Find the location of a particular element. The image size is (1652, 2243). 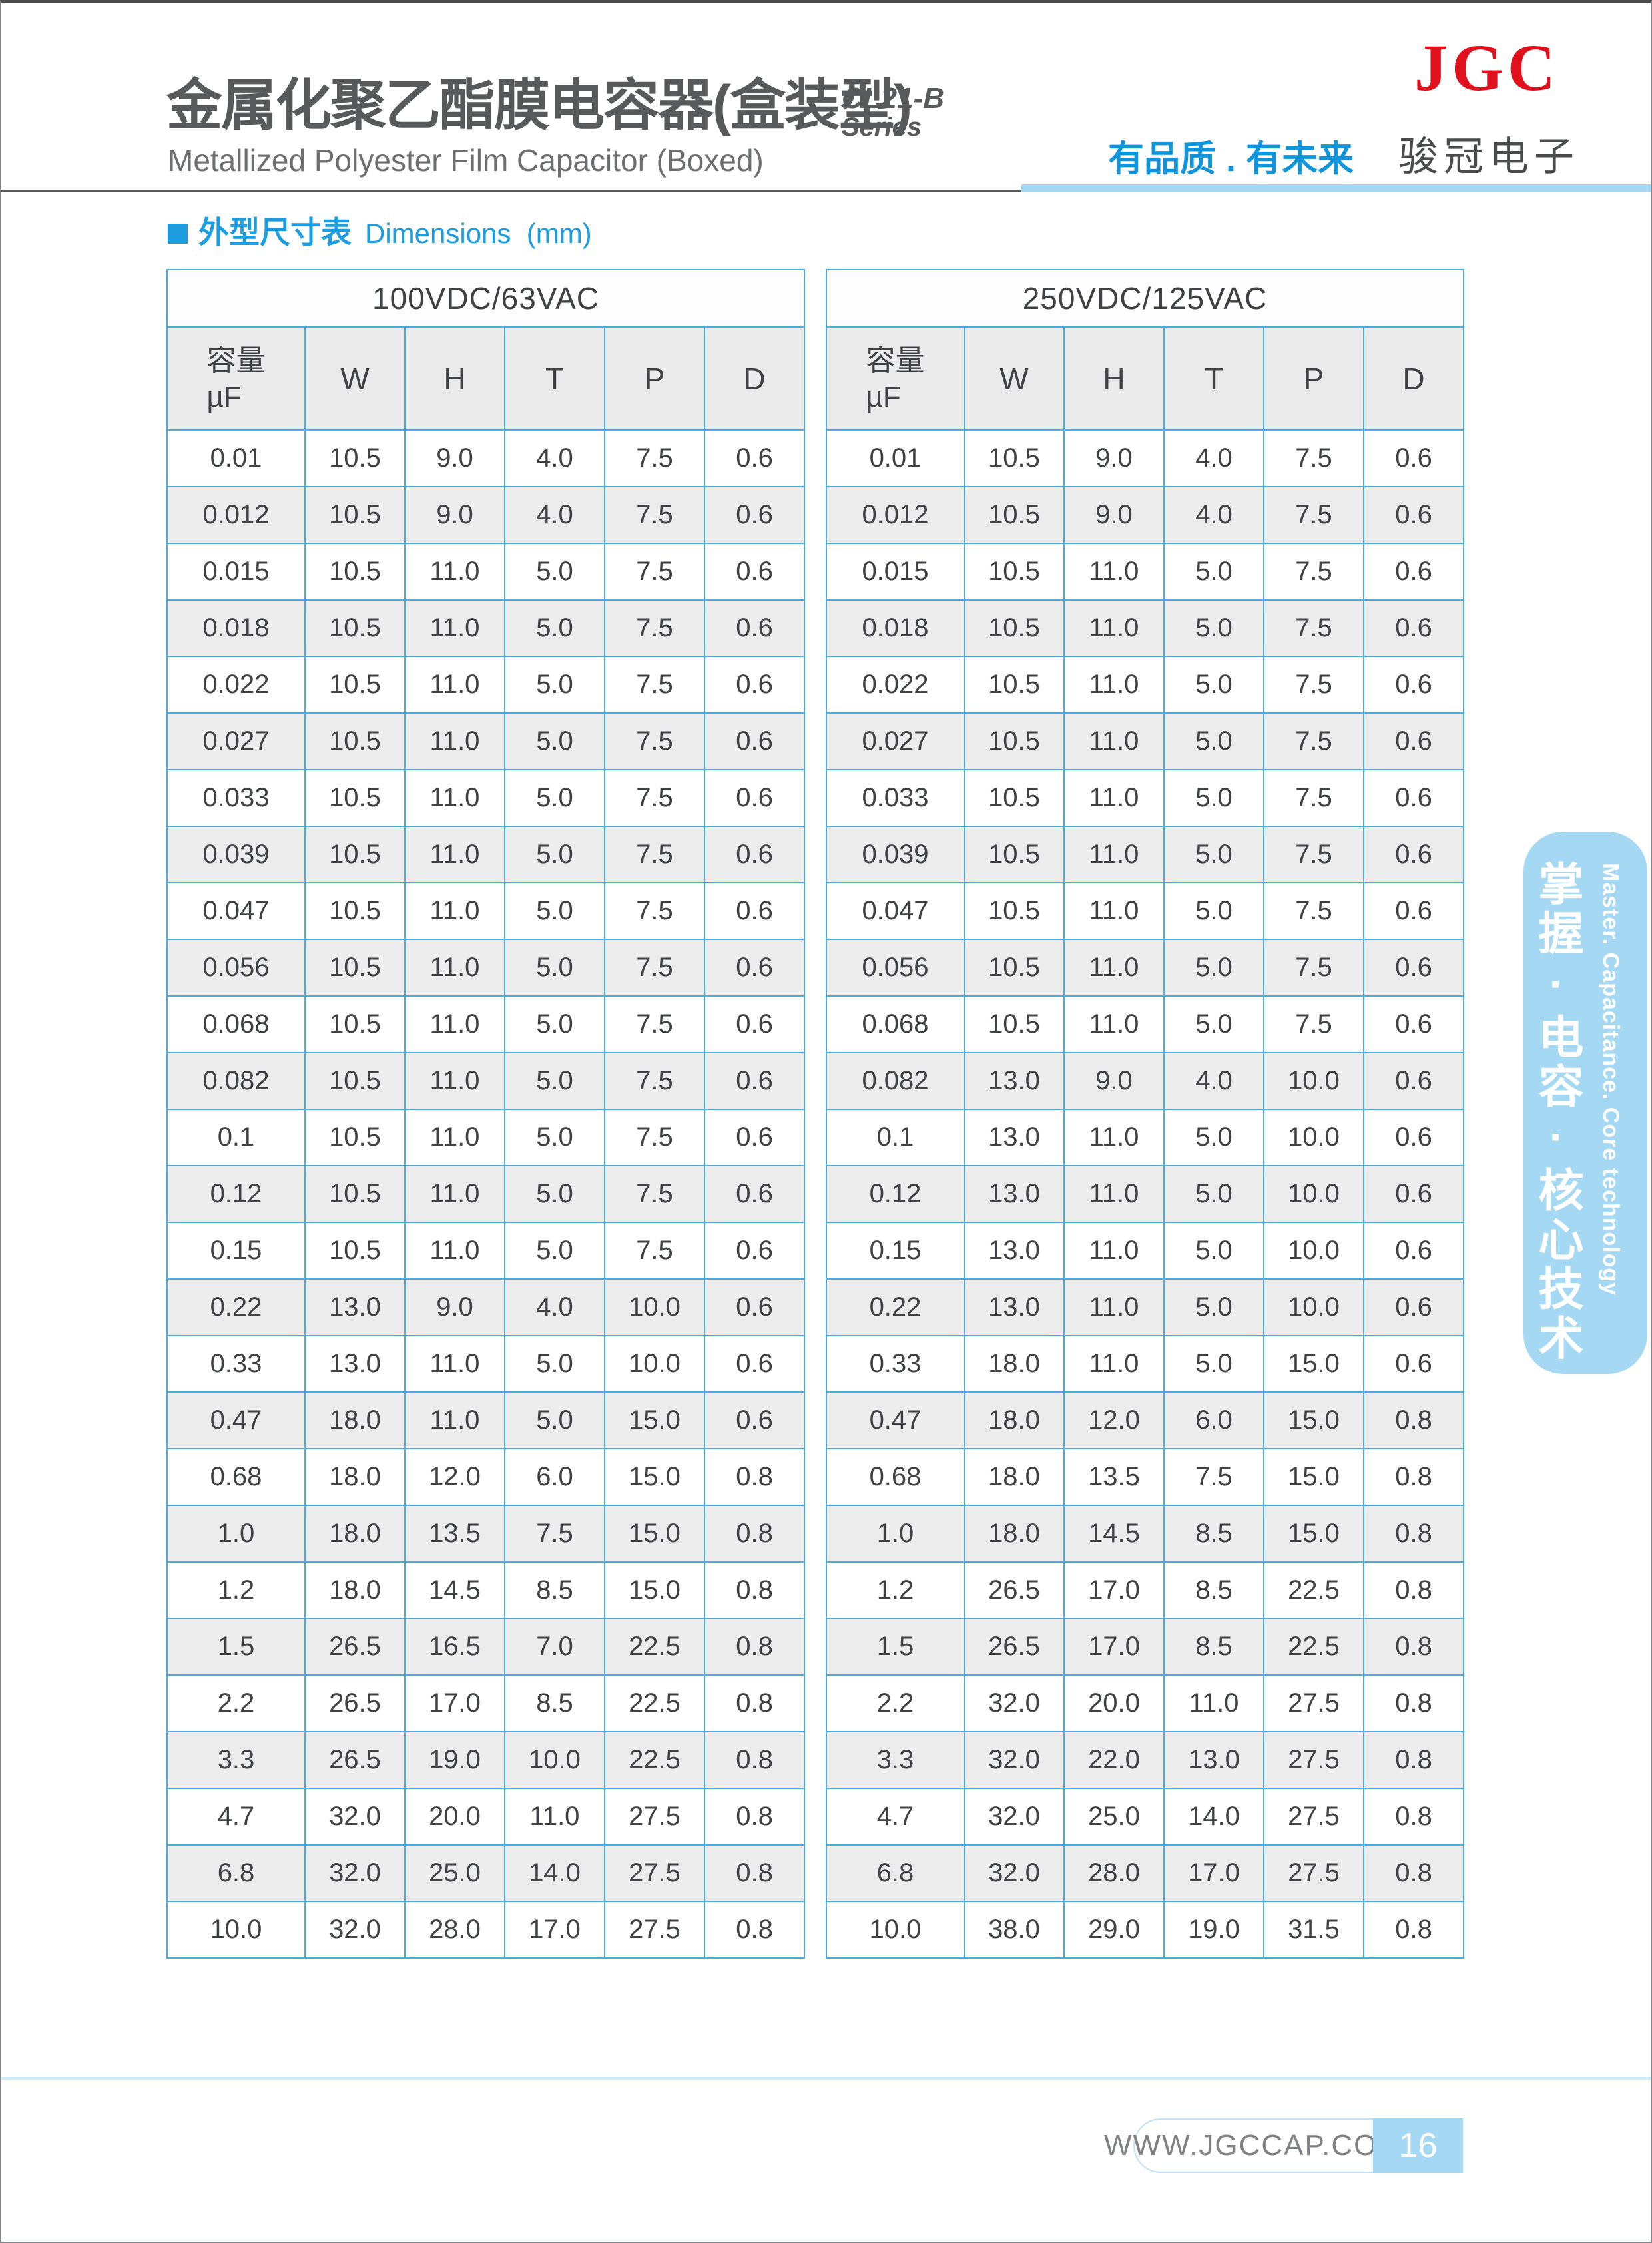

dim-cell: 0.027 is located at coordinates (236, 741).